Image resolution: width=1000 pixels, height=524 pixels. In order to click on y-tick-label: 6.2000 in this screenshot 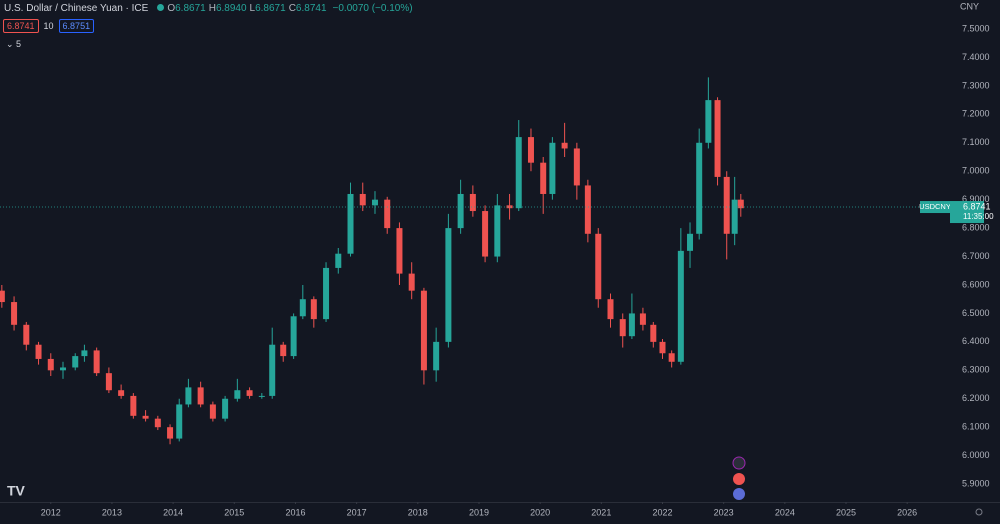, I will do `click(976, 398)`.